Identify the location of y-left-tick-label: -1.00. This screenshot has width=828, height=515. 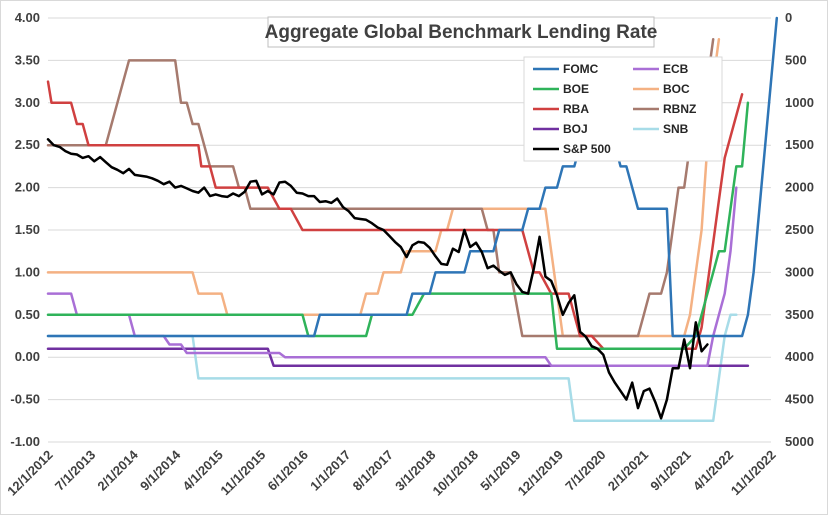
(25, 441).